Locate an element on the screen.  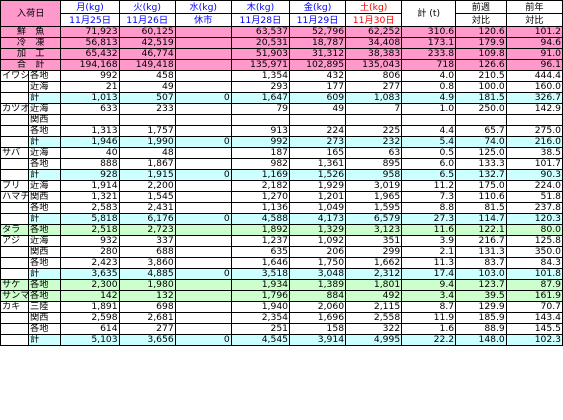
value-cell: 4,173 is located at coordinates (318, 219).